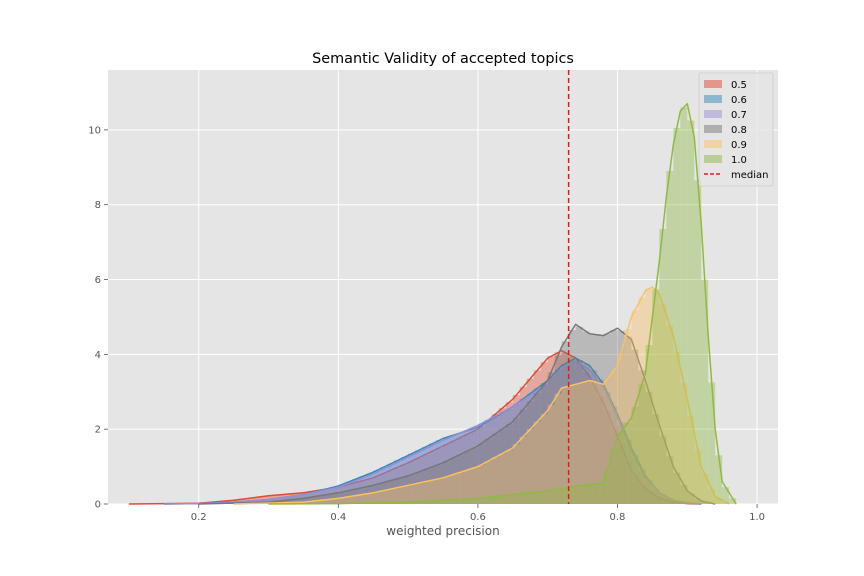 Image resolution: width=864 pixels, height=576 pixels. What do you see at coordinates (328, 501) in the screenshot?
I see `hist-bar-0.9-12` at bounding box center [328, 501].